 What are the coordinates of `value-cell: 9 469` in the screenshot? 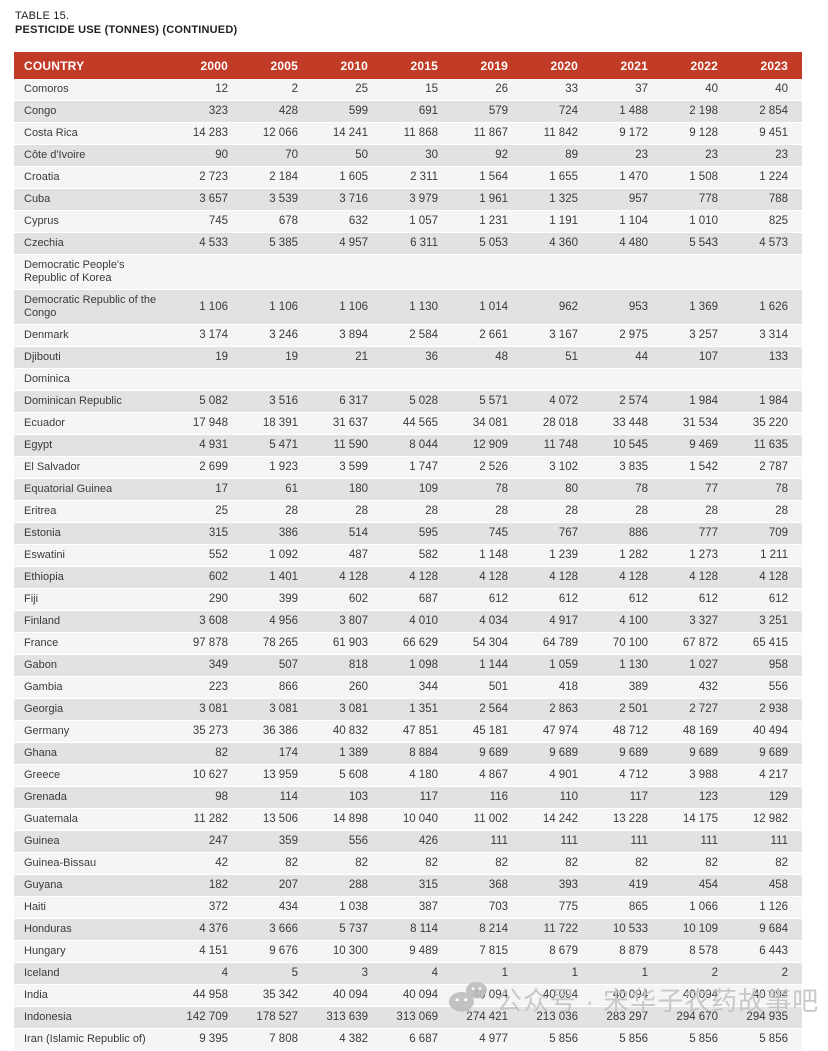 It's located at (703, 445).